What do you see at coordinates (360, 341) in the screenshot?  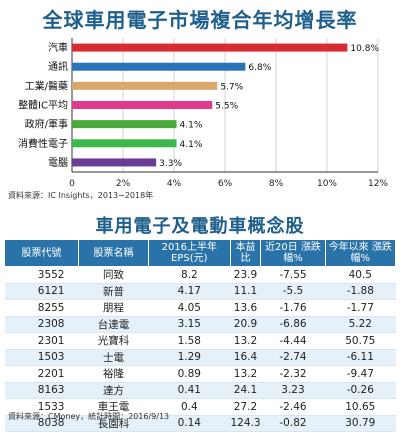 I see `table-cell: 50.75` at bounding box center [360, 341].